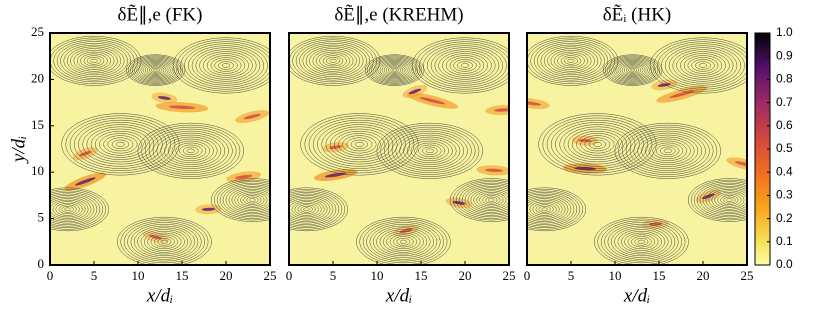  What do you see at coordinates (784, 102) in the screenshot?
I see `colorbar-tick-label: 0.7` at bounding box center [784, 102].